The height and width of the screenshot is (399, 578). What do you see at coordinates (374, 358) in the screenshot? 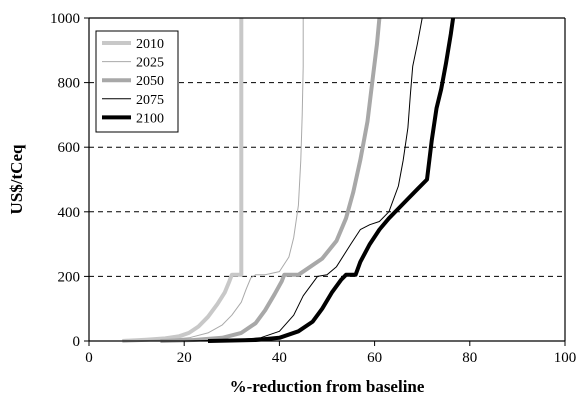
I see `x-tick-label: 60` at bounding box center [374, 358].